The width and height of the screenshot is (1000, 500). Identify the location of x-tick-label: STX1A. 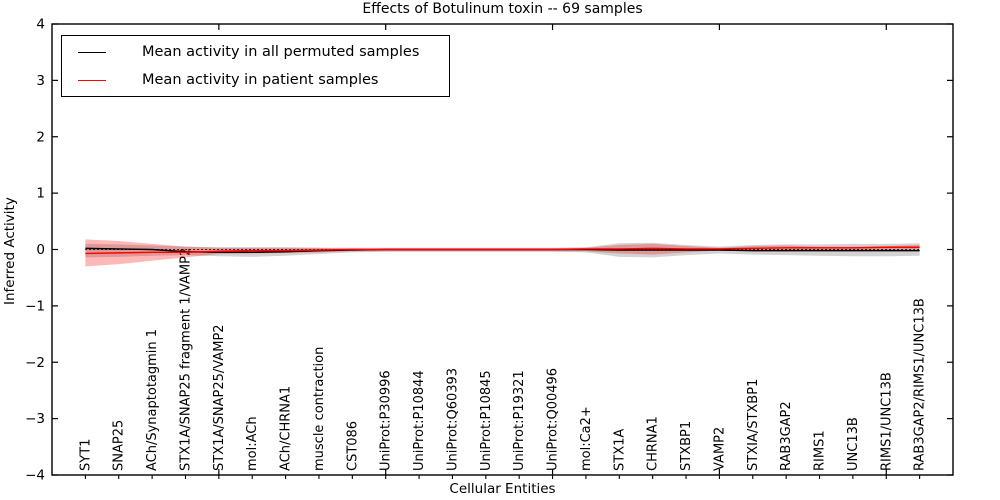
(619, 450).